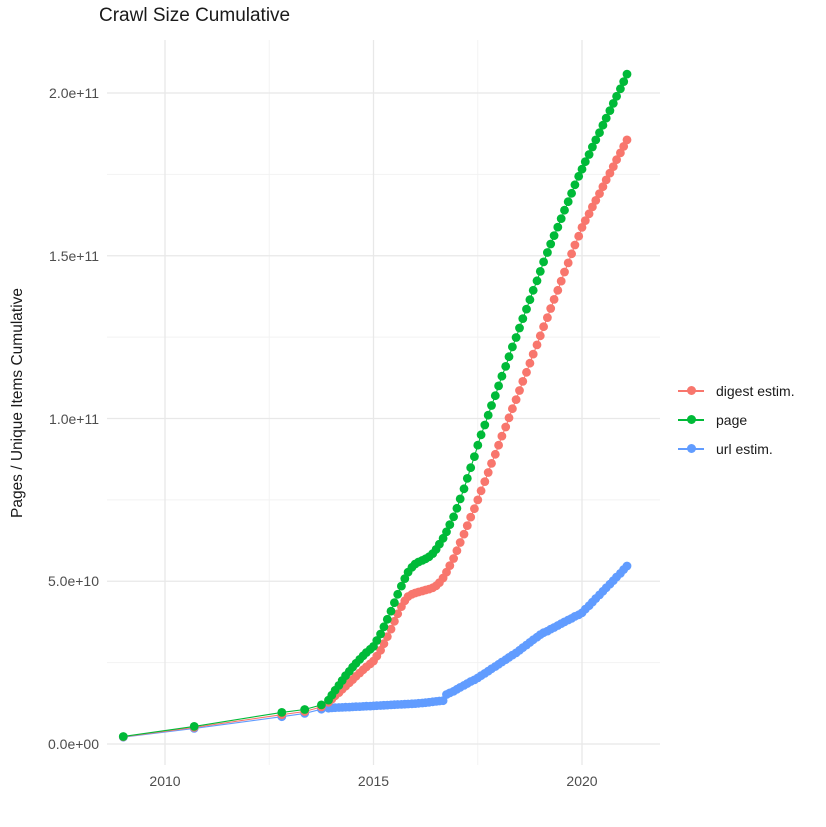  I want to click on chart-title: Crawl Size Cumulative, so click(195, 15).